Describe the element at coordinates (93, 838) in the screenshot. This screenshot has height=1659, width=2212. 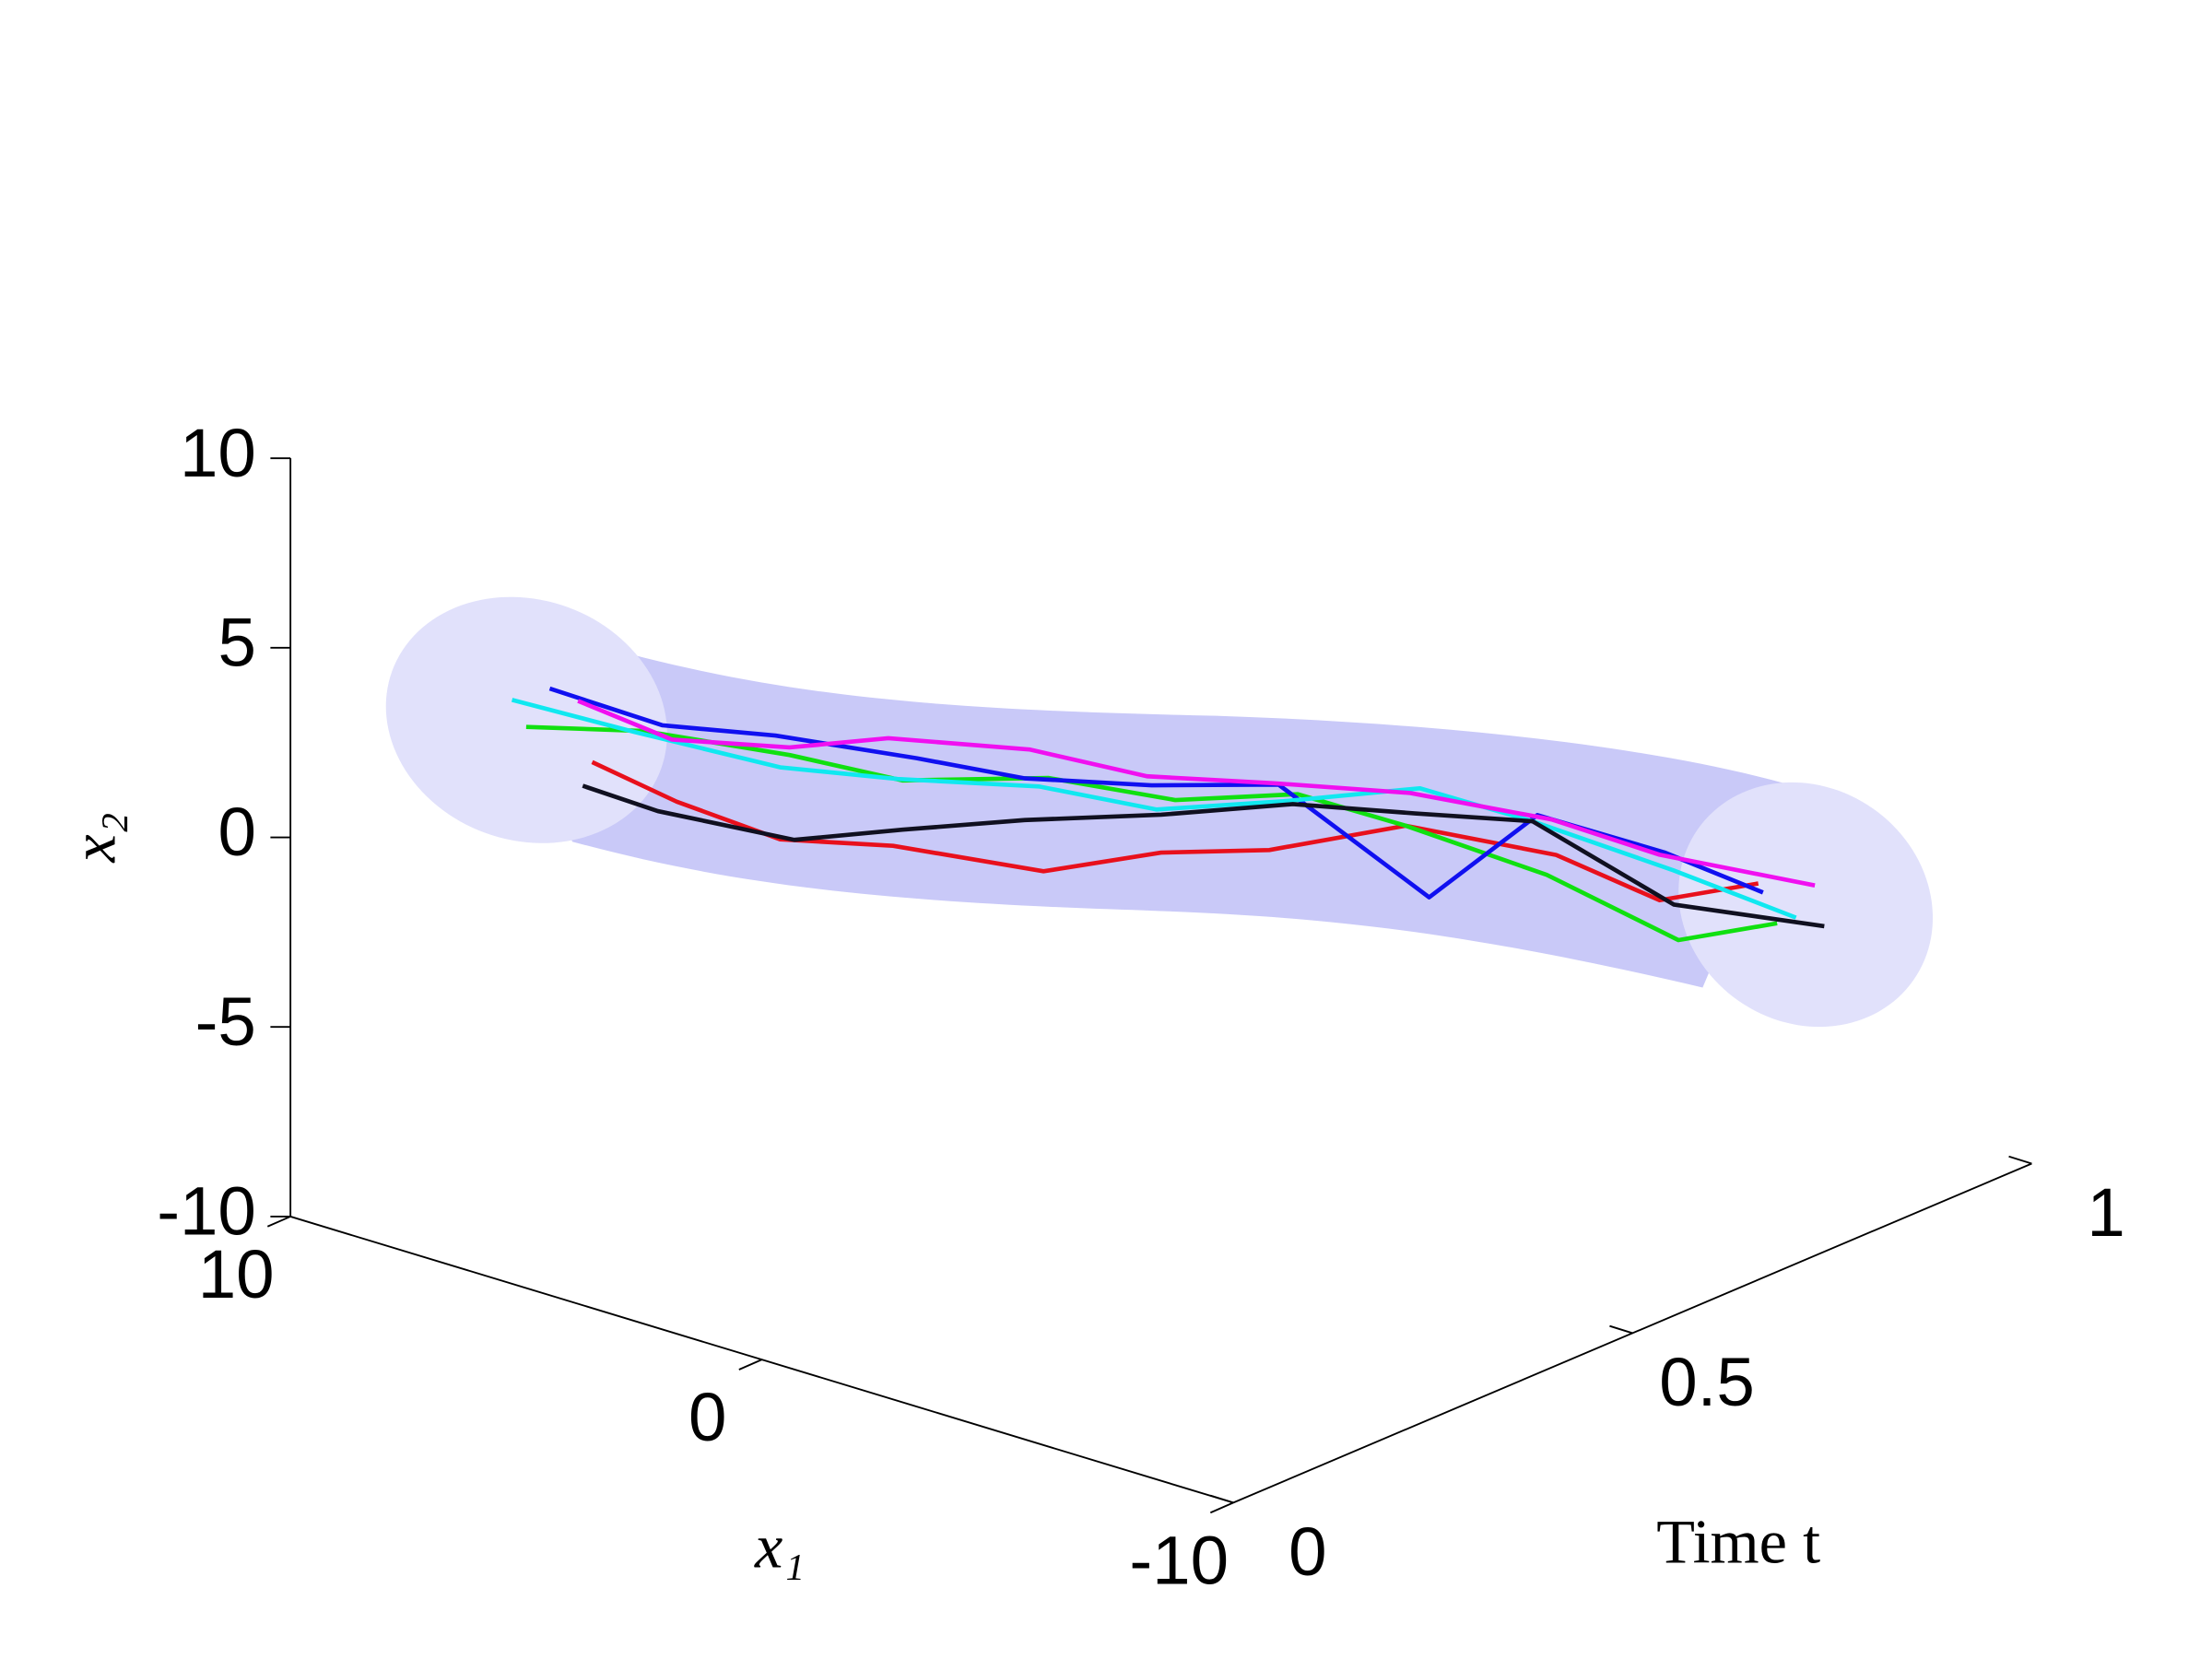
I see `z-axis-label: x₂` at that location.